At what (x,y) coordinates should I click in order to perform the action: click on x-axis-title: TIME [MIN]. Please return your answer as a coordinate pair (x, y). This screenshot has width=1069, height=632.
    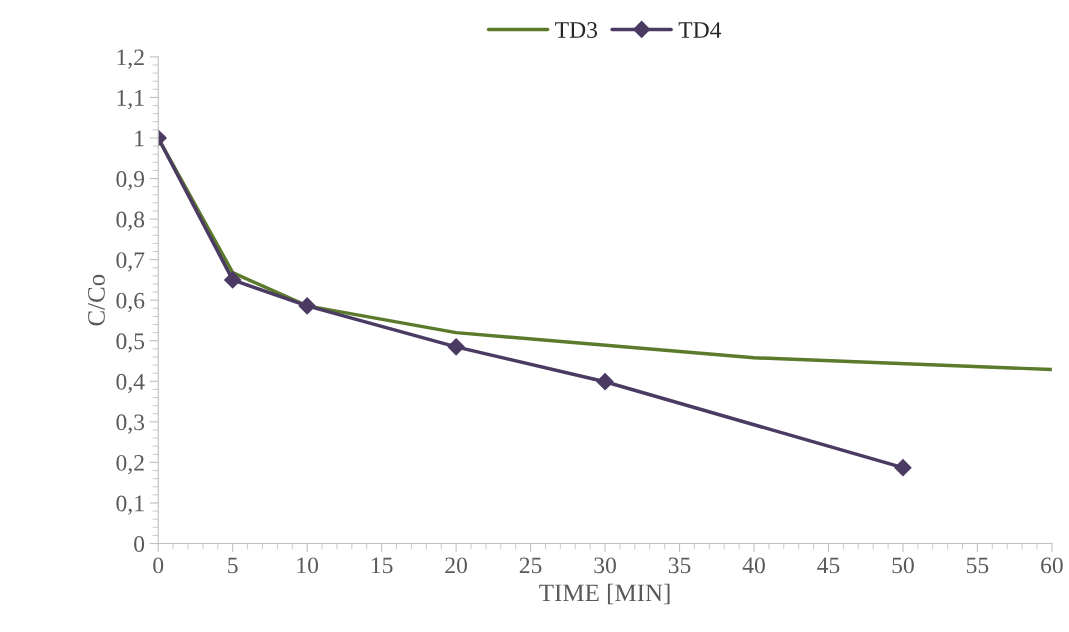
    Looking at the image, I should click on (604, 594).